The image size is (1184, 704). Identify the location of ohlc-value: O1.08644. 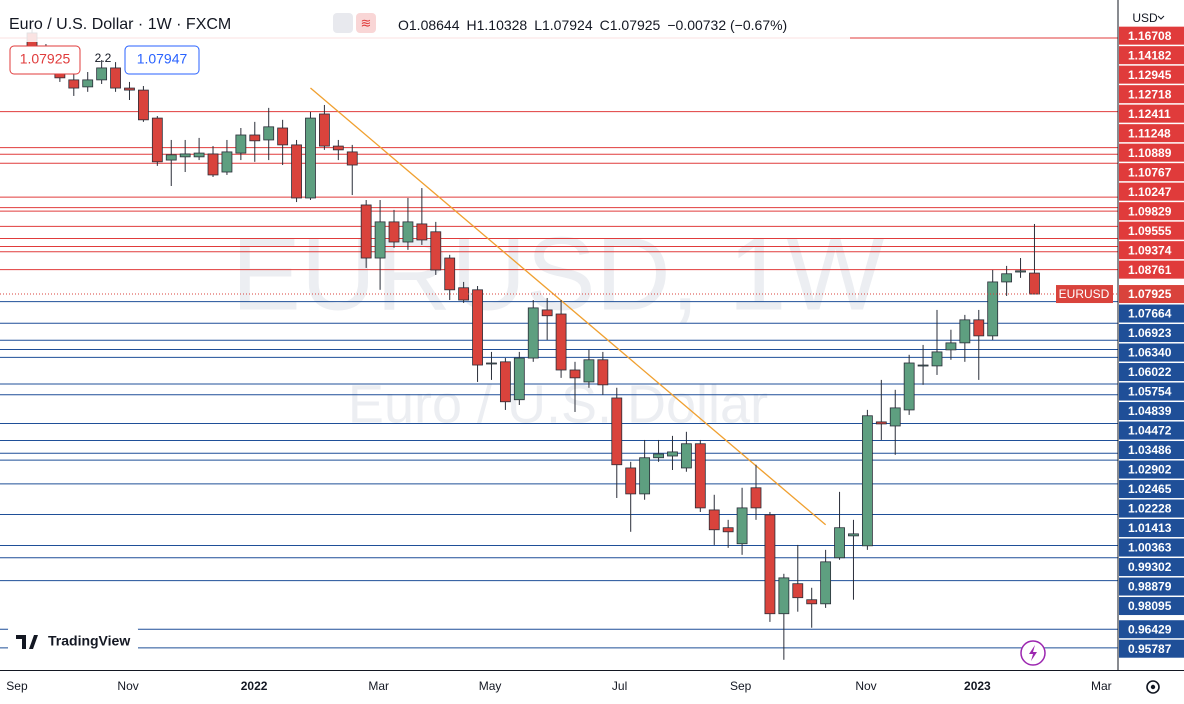
(429, 25).